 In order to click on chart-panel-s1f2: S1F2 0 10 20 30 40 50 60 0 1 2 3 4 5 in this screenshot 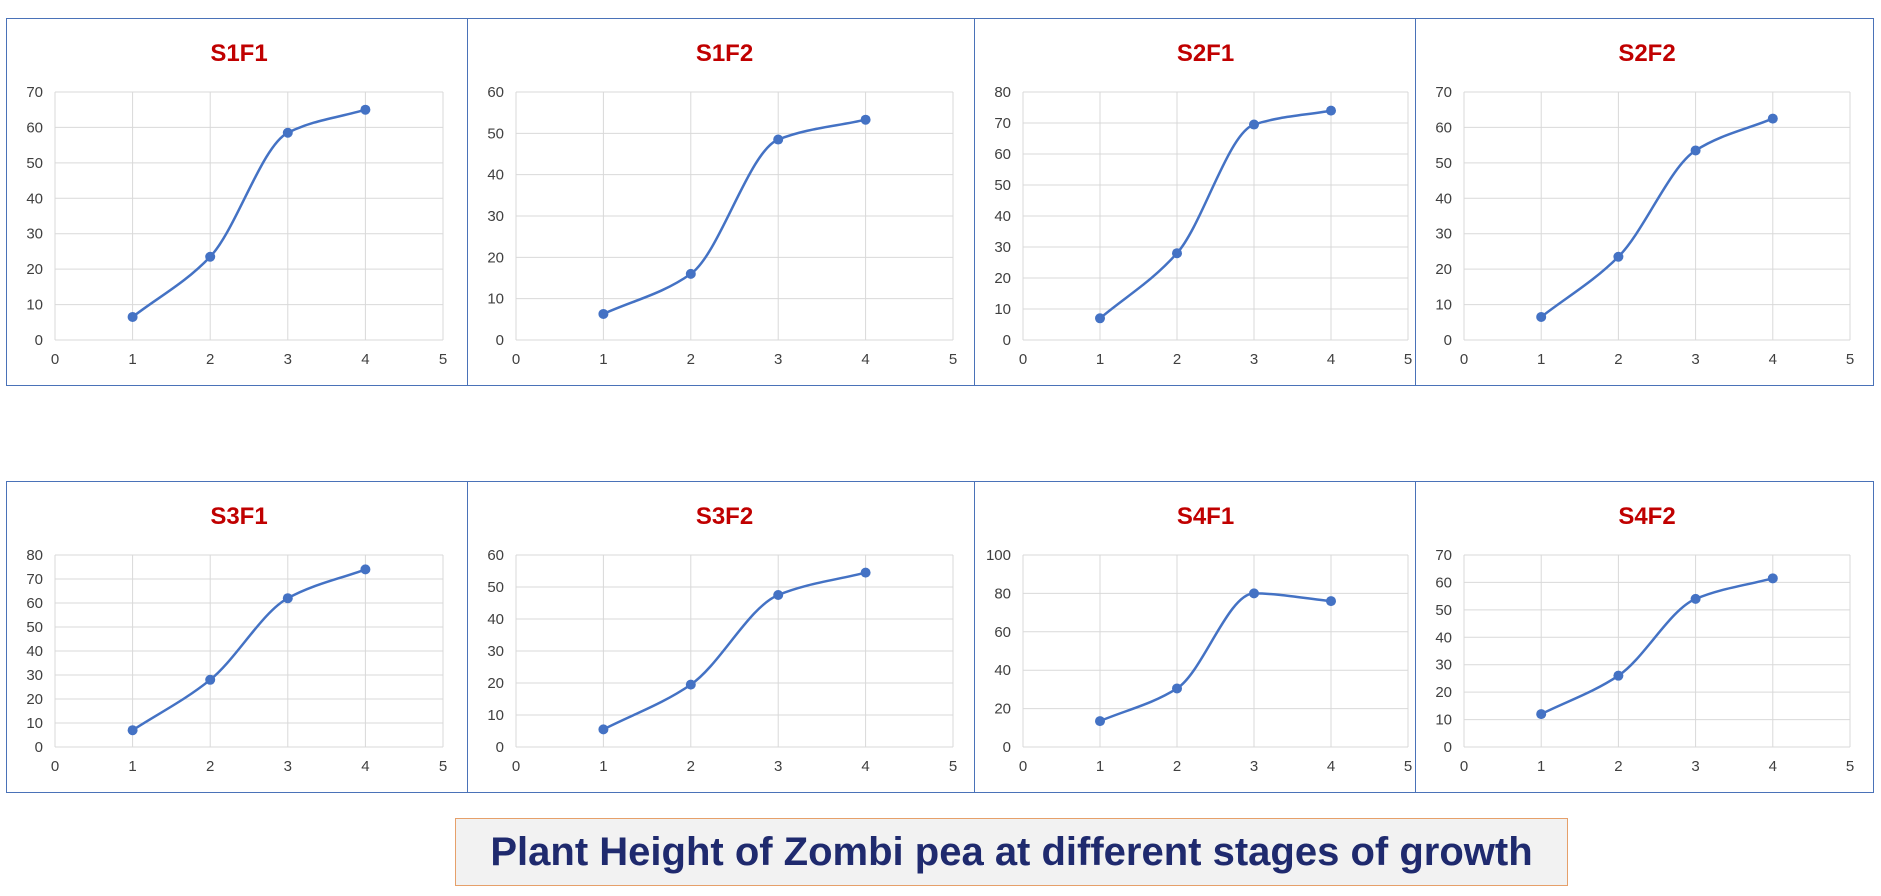, I will do `click(721, 202)`.